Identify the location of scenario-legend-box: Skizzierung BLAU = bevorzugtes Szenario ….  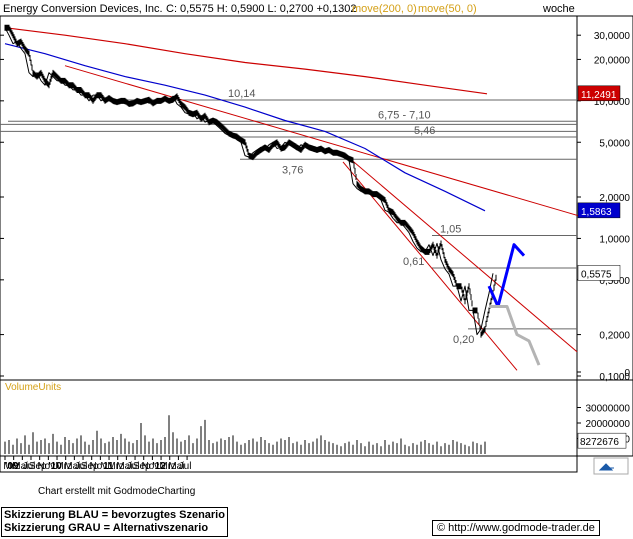
(114, 522).